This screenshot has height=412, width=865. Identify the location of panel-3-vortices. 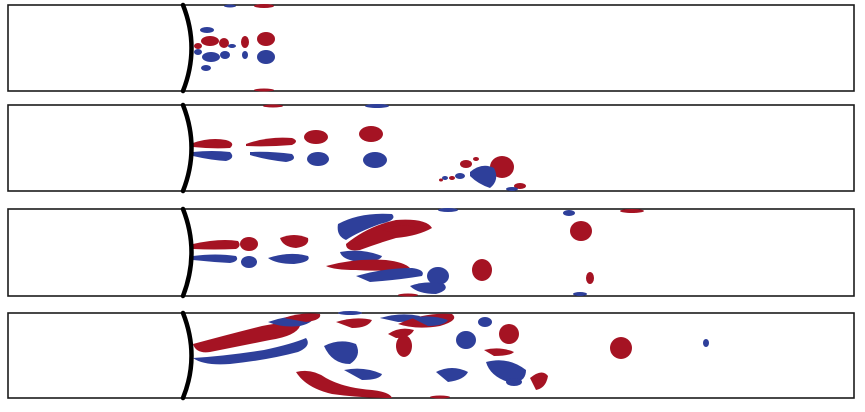
(418, 252).